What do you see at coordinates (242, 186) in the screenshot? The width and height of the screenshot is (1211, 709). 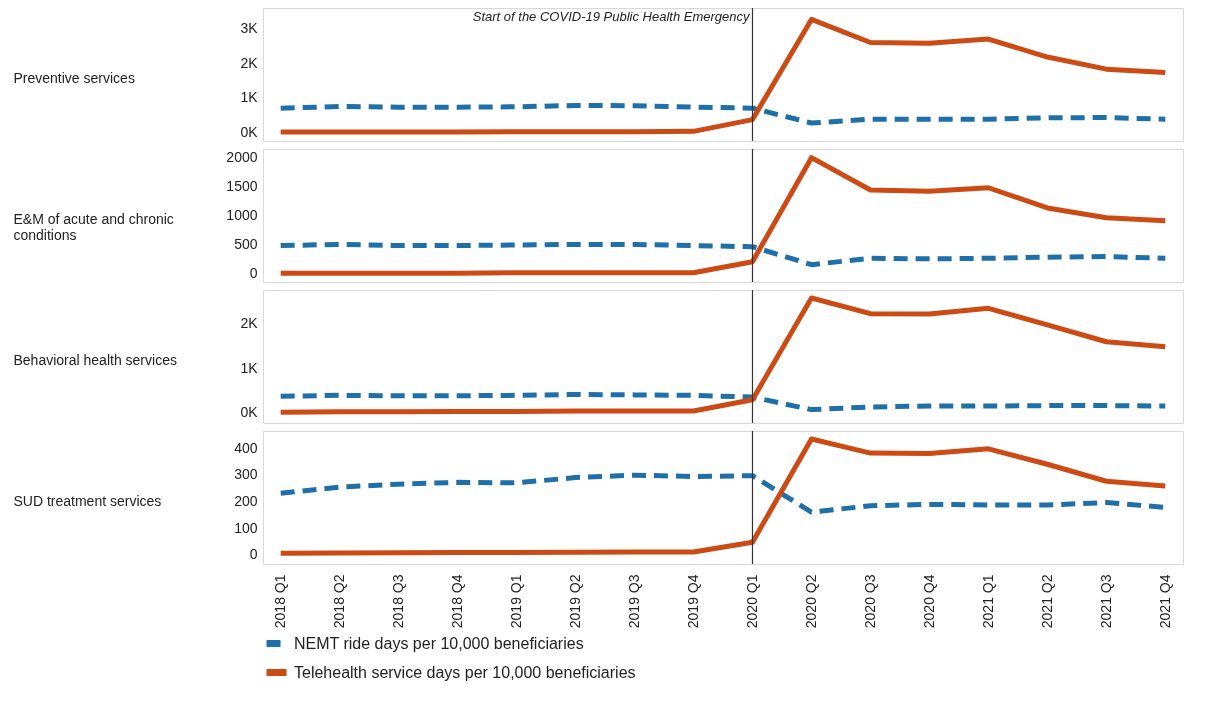 I see `y-tick-label: 1500` at bounding box center [242, 186].